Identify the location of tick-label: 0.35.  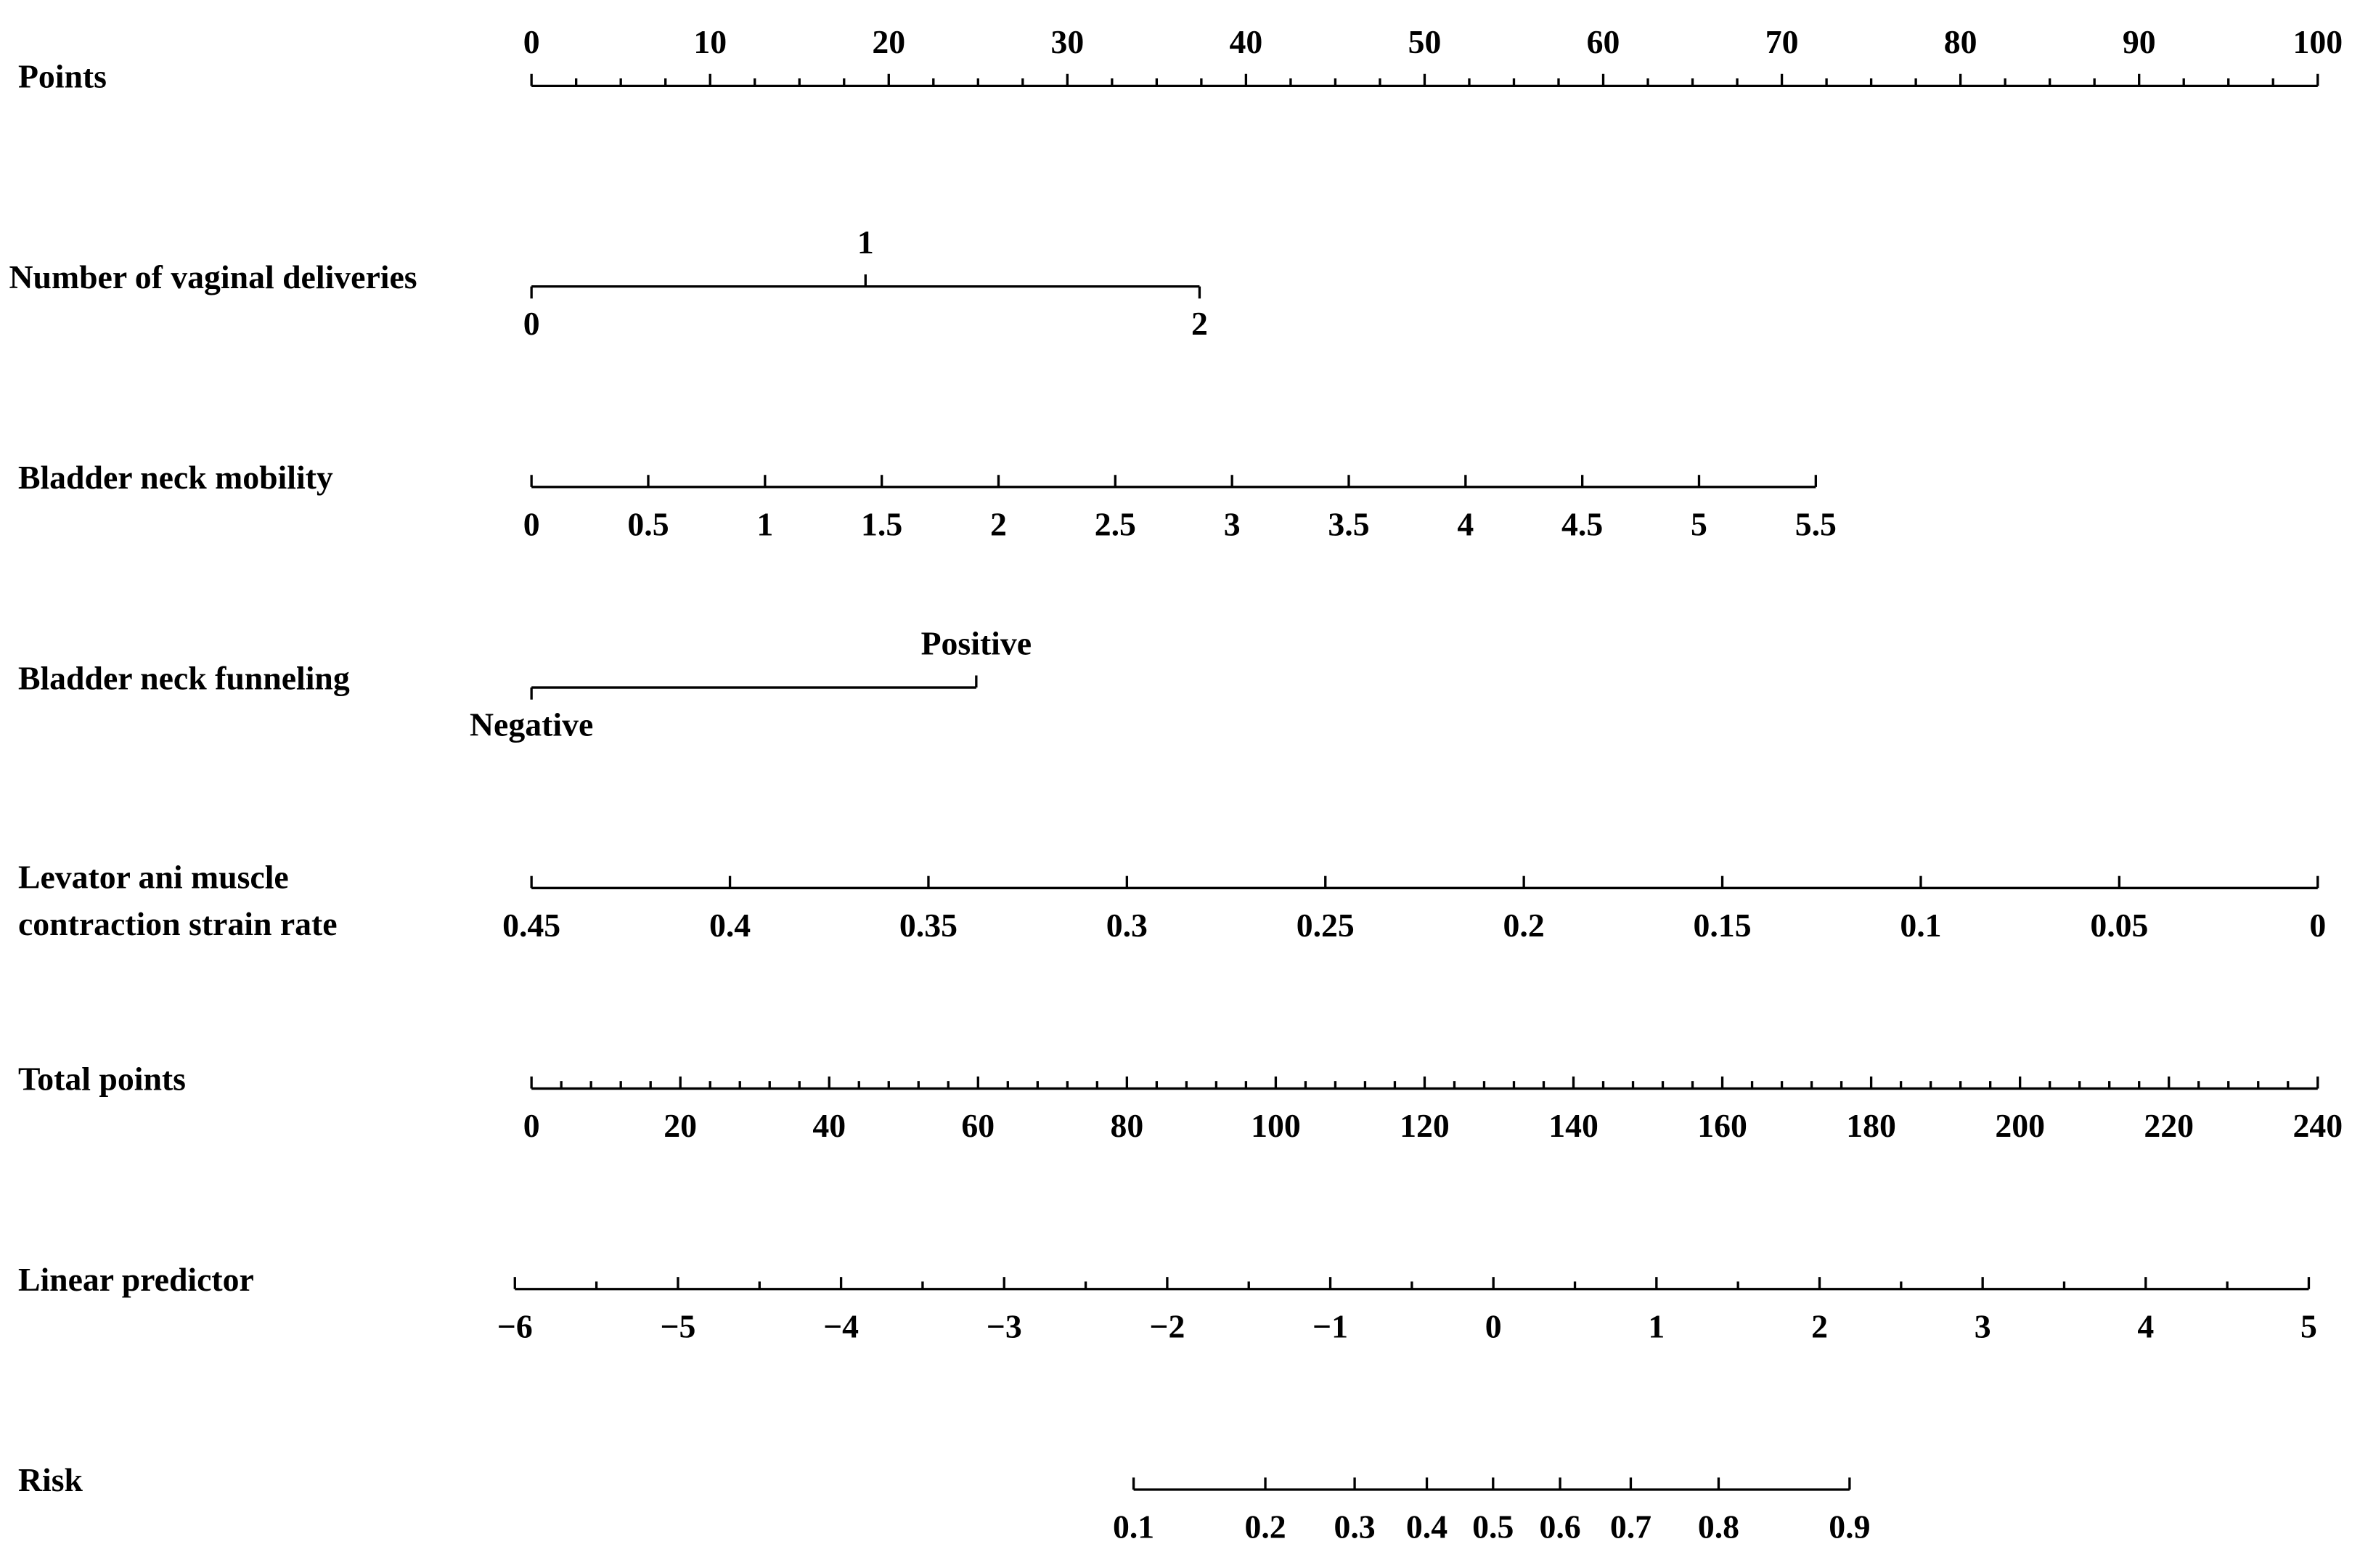
(928, 926).